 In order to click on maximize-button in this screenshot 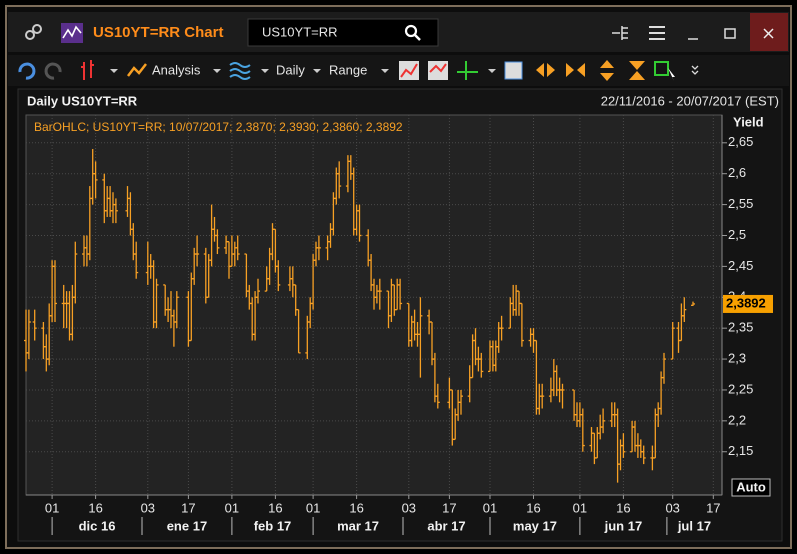, I will do `click(730, 33)`.